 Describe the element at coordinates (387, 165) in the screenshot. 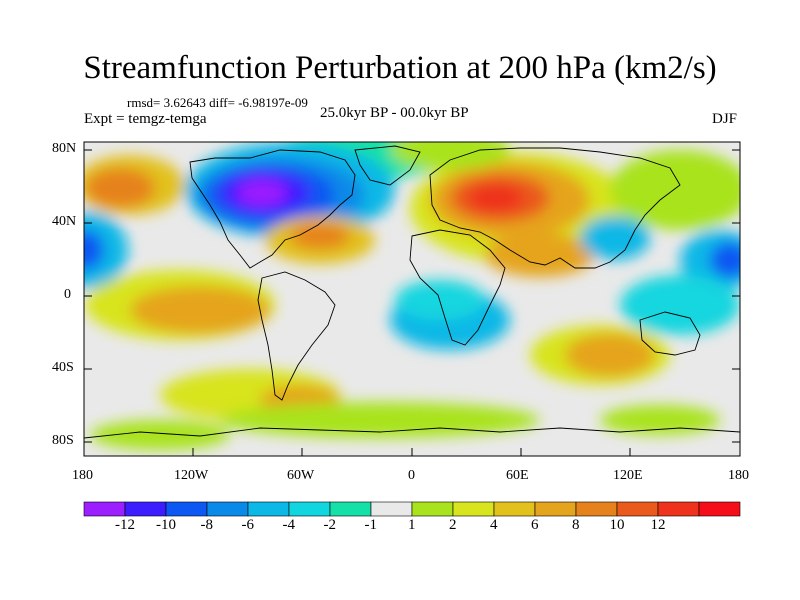

I see `greenland-coast` at that location.